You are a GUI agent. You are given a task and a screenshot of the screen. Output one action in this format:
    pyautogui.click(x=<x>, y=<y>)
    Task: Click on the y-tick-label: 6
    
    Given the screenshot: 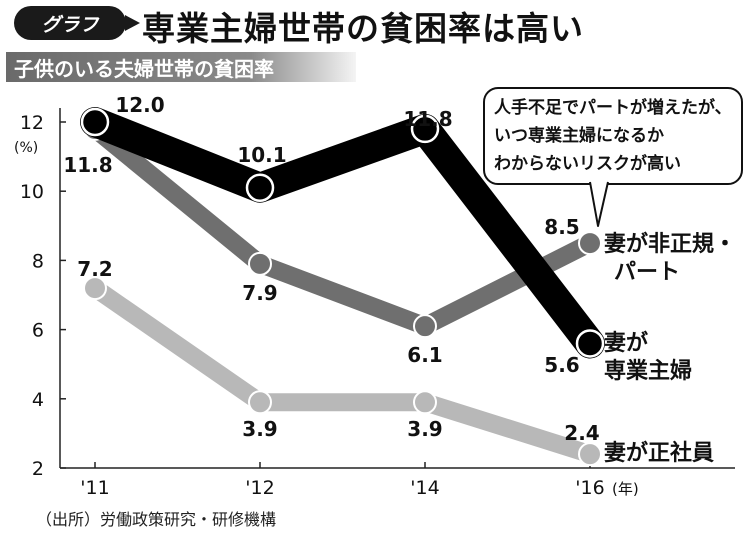 What is the action you would take?
    pyautogui.click(x=38, y=331)
    